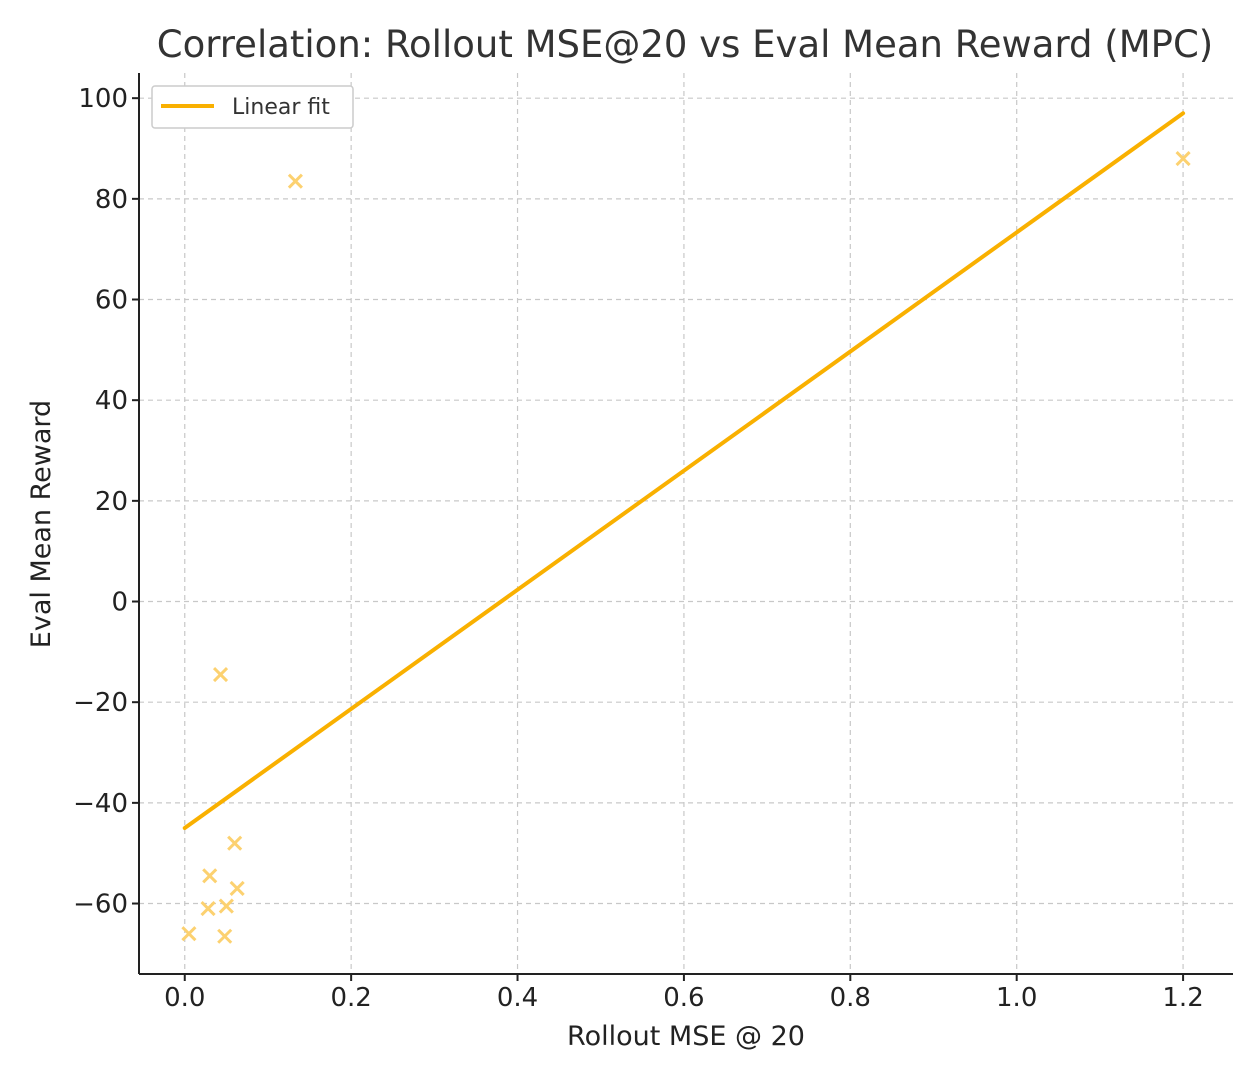 Image resolution: width=1260 pixels, height=1080 pixels. What do you see at coordinates (517, 998) in the screenshot?
I see `x-tick-label: 0.4` at bounding box center [517, 998].